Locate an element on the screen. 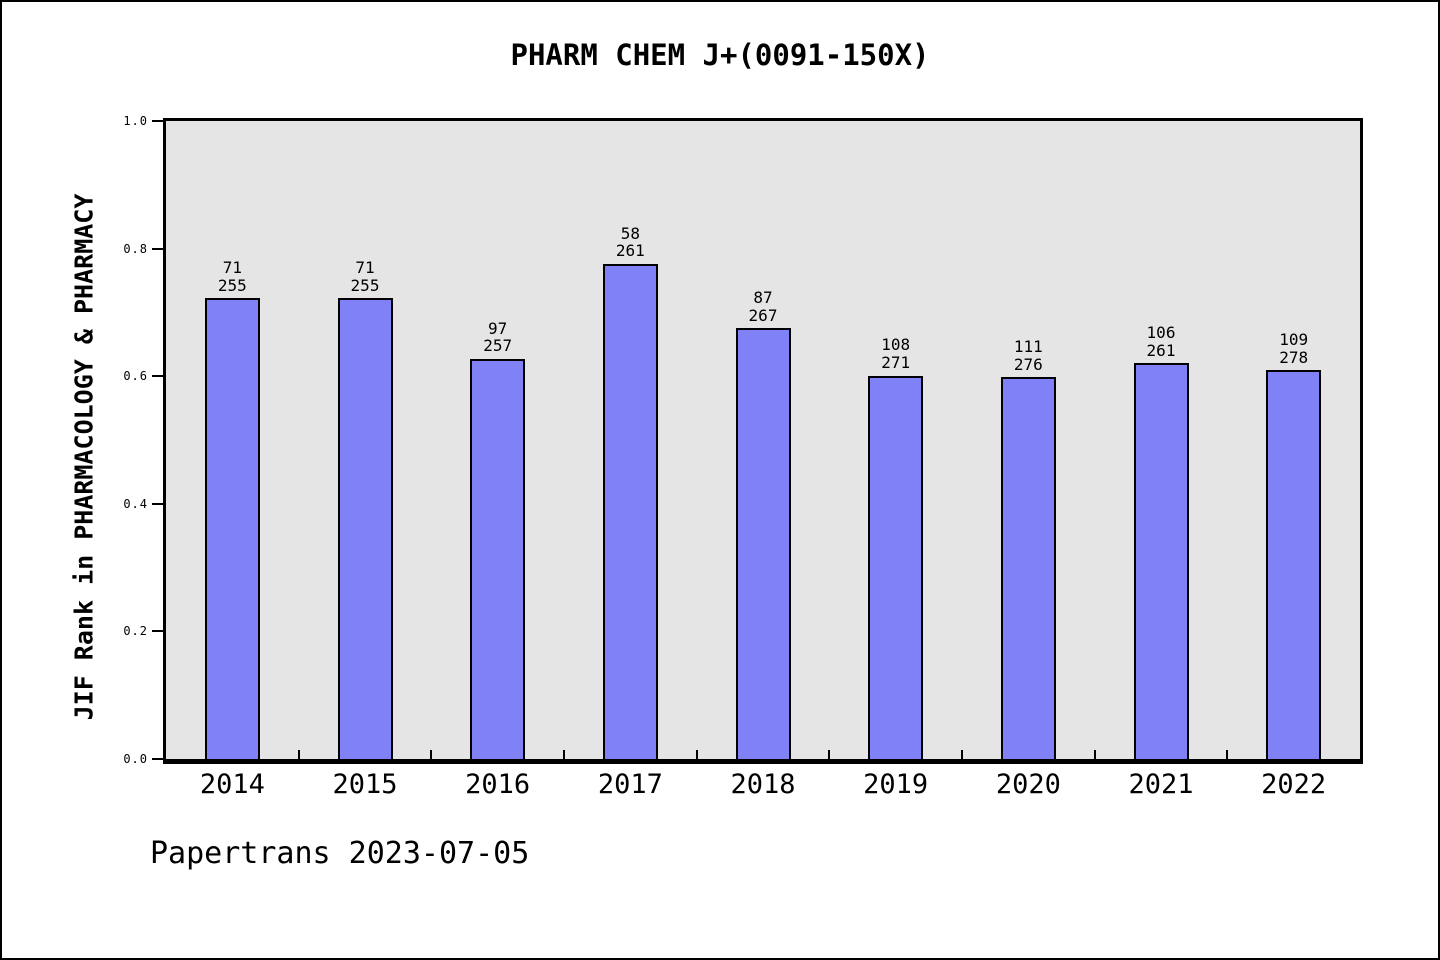 The width and height of the screenshot is (1440, 960). x-category-label-2015: 2015 is located at coordinates (365, 784).